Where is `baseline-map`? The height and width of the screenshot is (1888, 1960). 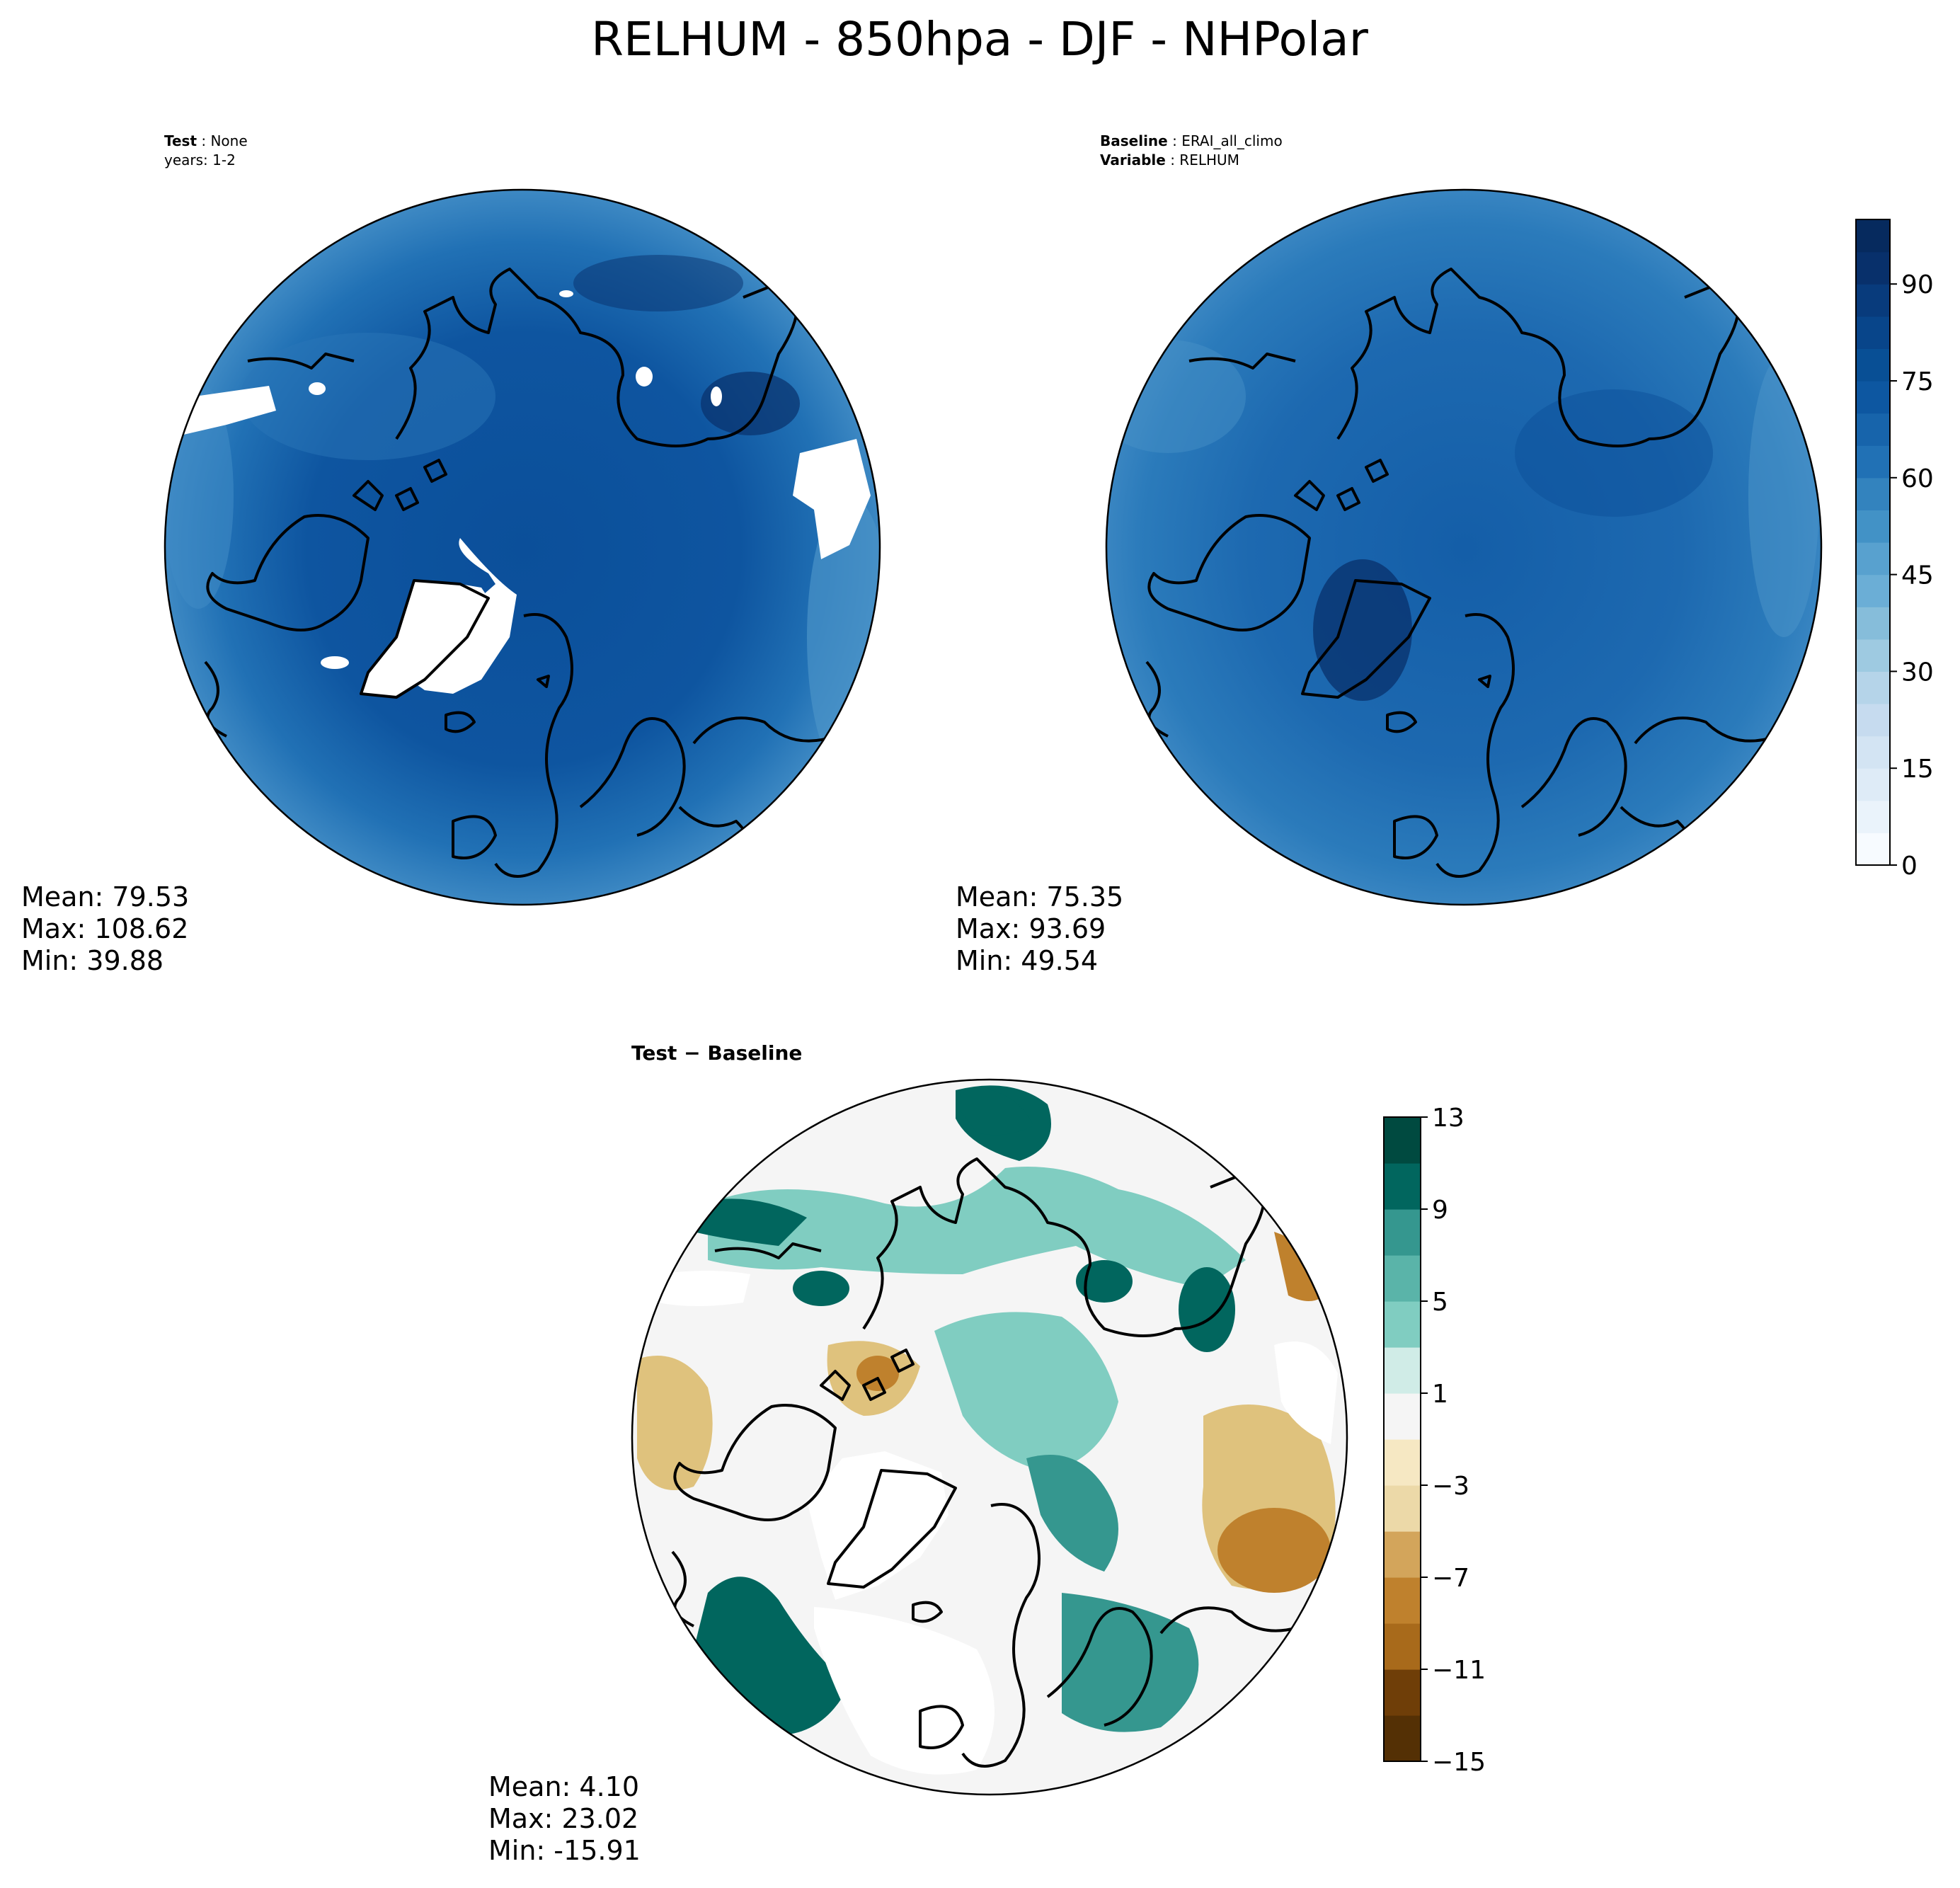
baseline-map is located at coordinates (1464, 547).